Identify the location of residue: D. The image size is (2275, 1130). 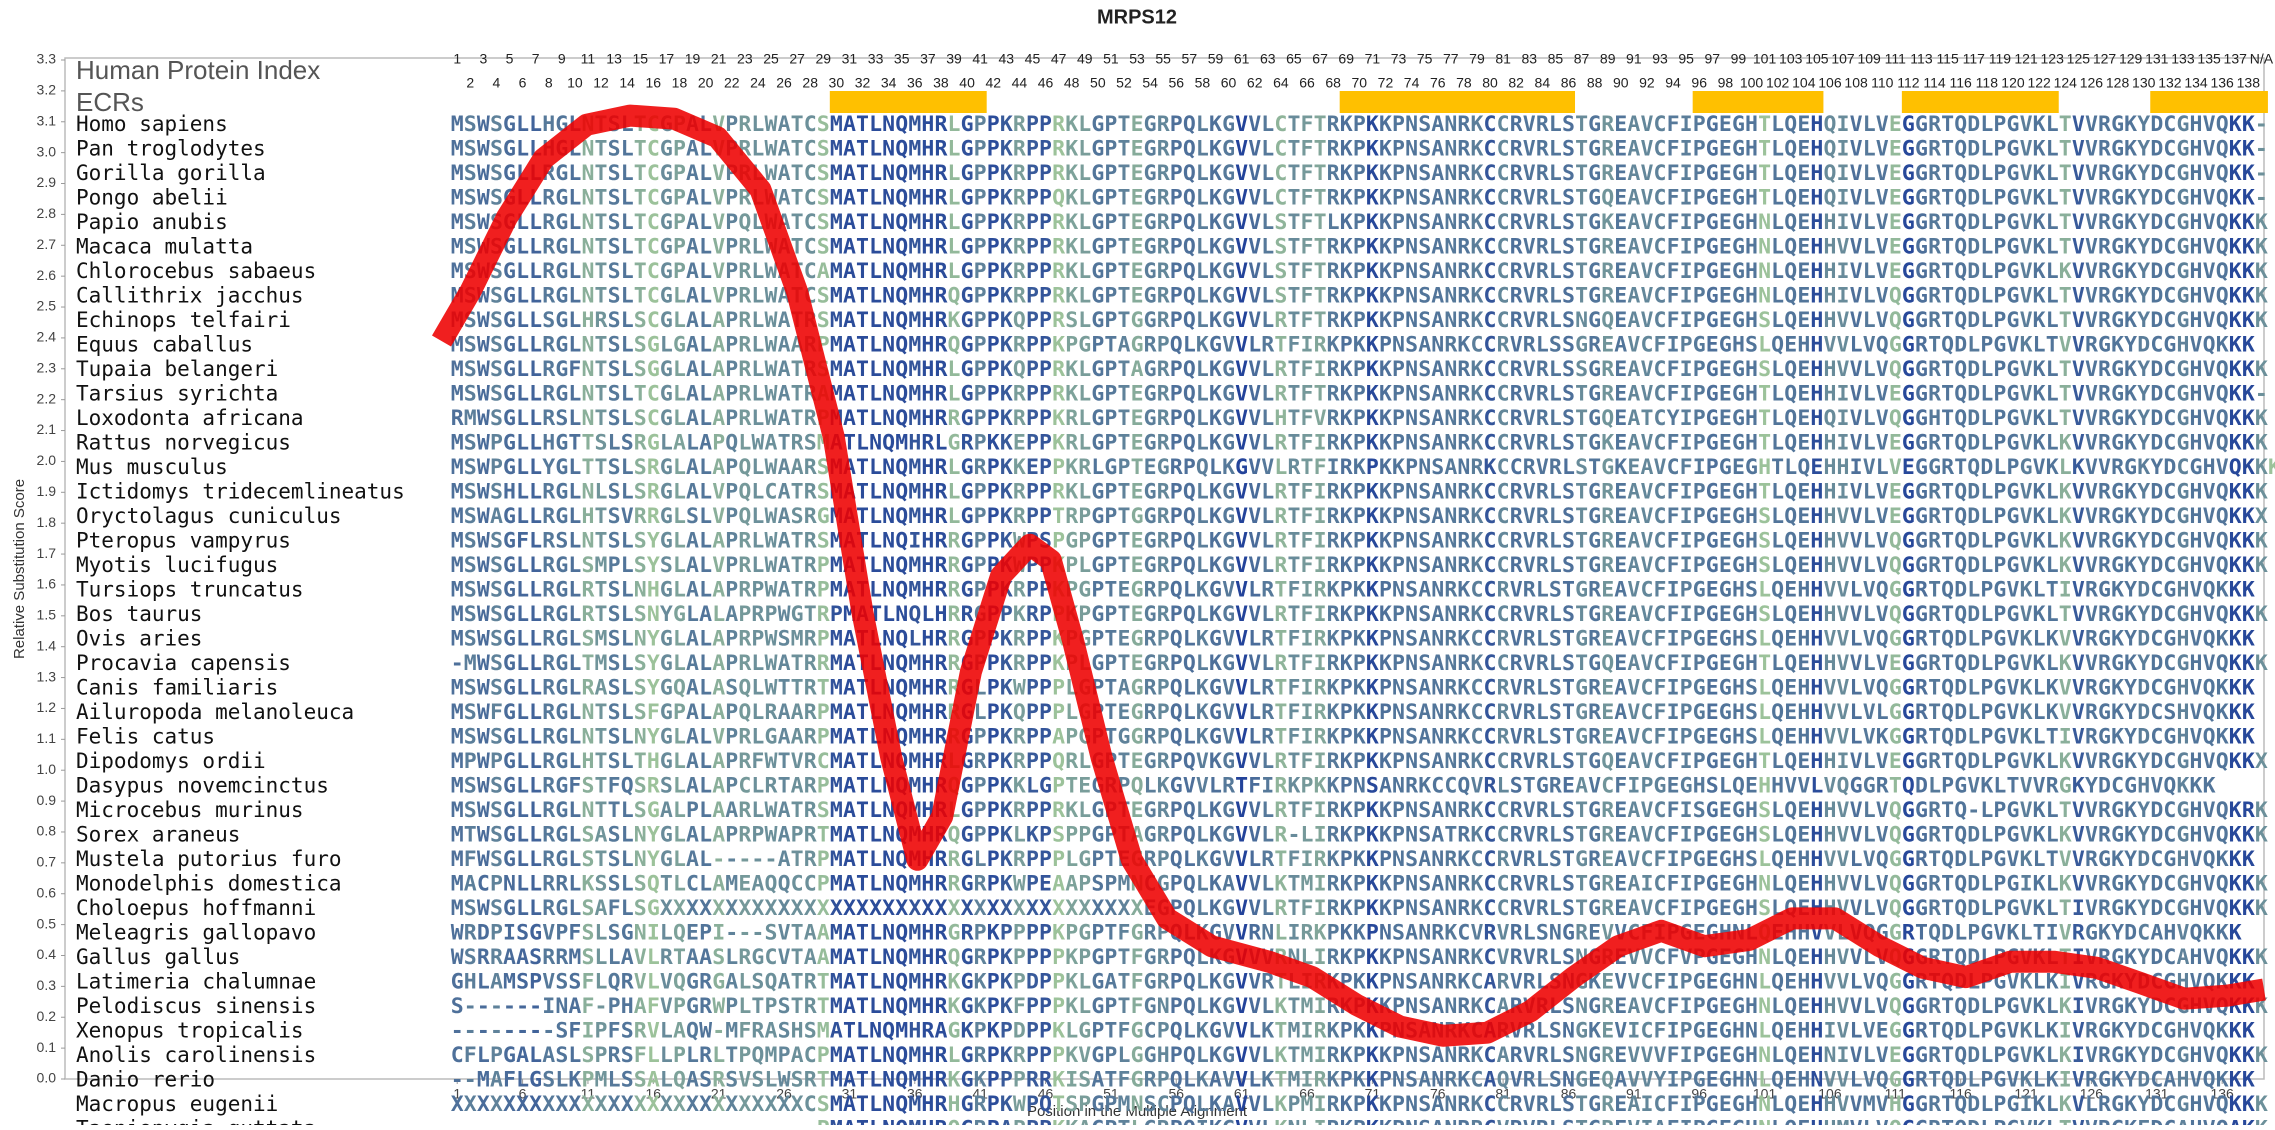
(2156, 369).